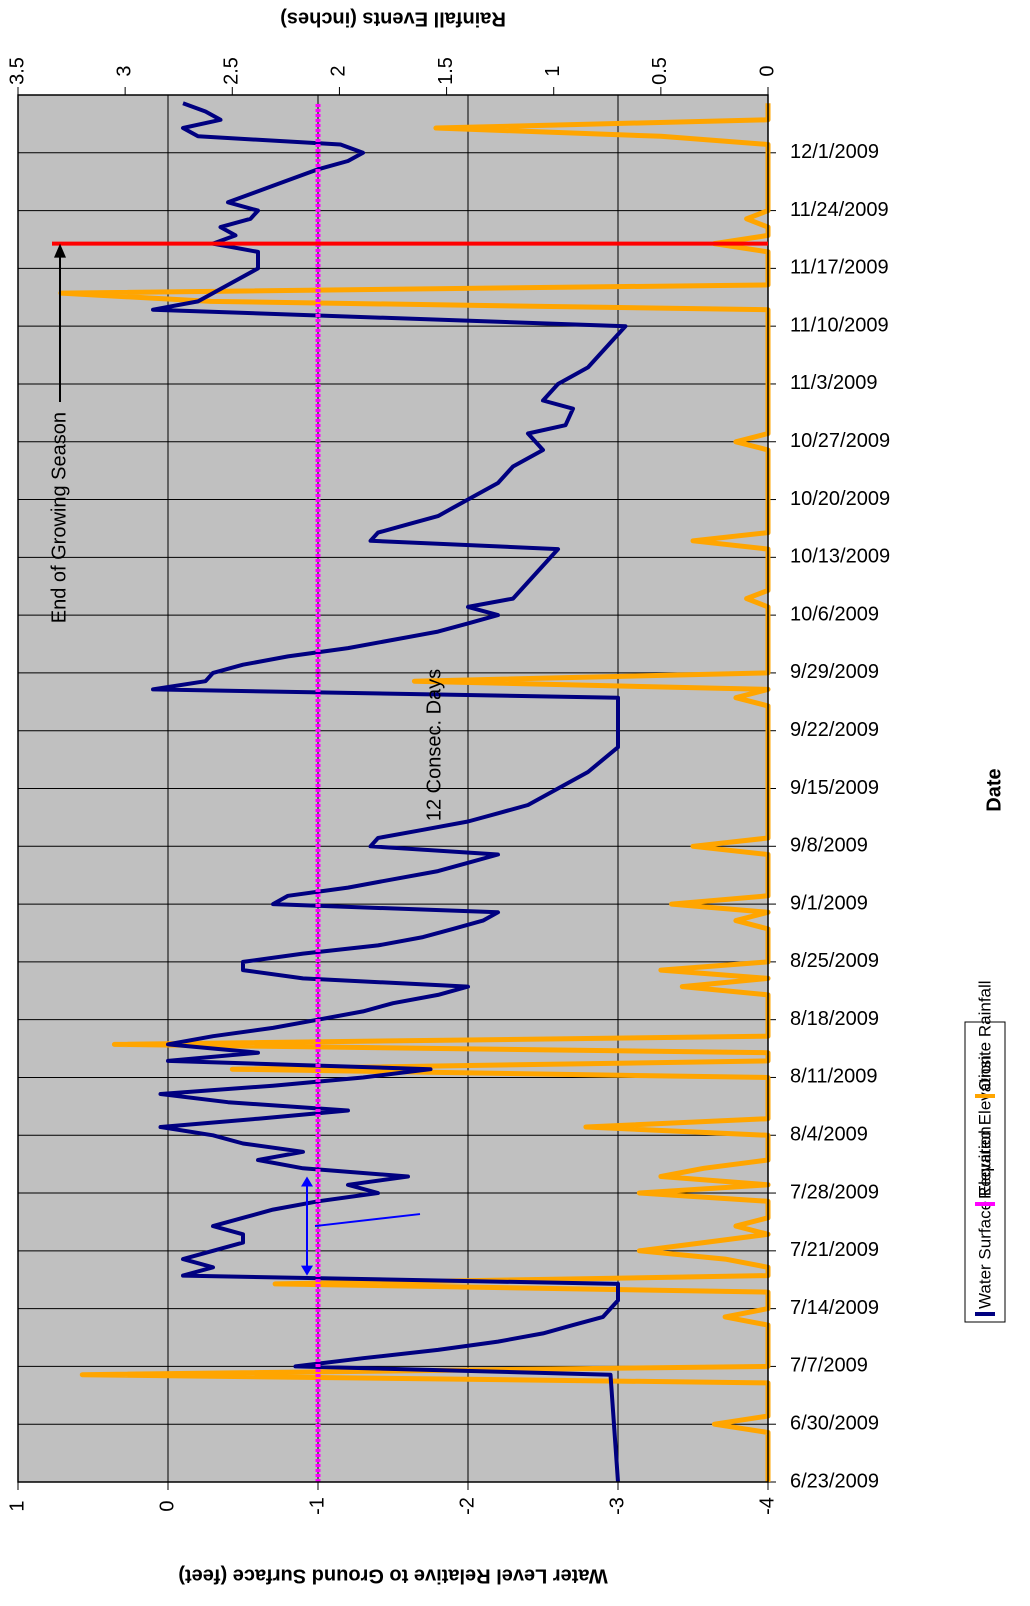 This screenshot has width=1030, height=1606. What do you see at coordinates (834, 961) in the screenshot?
I see `x-tick-label: 8/25/2009` at bounding box center [834, 961].